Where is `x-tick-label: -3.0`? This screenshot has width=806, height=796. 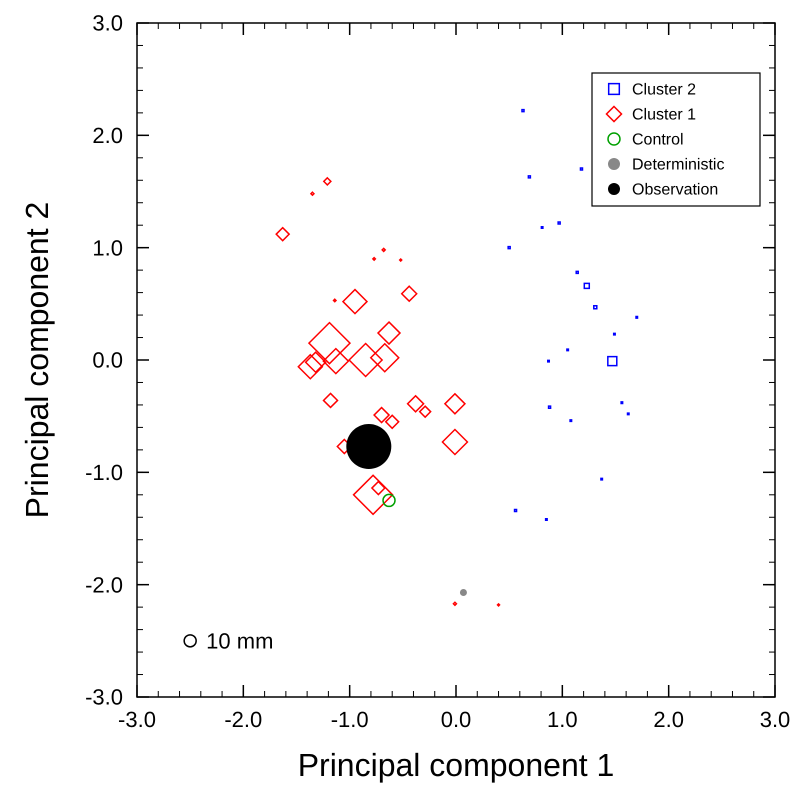 x-tick-label: -3.0 is located at coordinates (137, 719).